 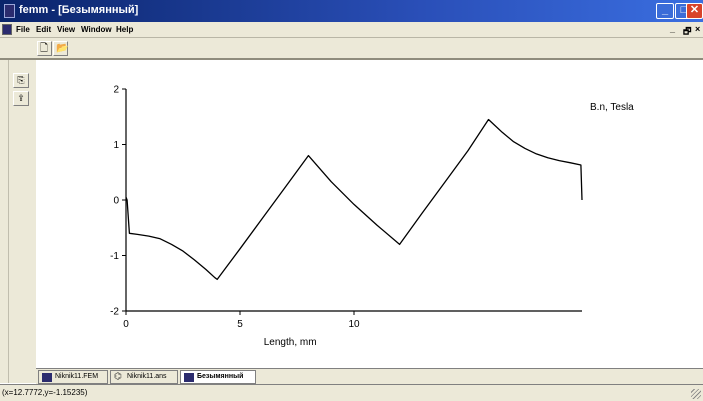 I want to click on copy-icon: ⎘, so click(x=21, y=80).